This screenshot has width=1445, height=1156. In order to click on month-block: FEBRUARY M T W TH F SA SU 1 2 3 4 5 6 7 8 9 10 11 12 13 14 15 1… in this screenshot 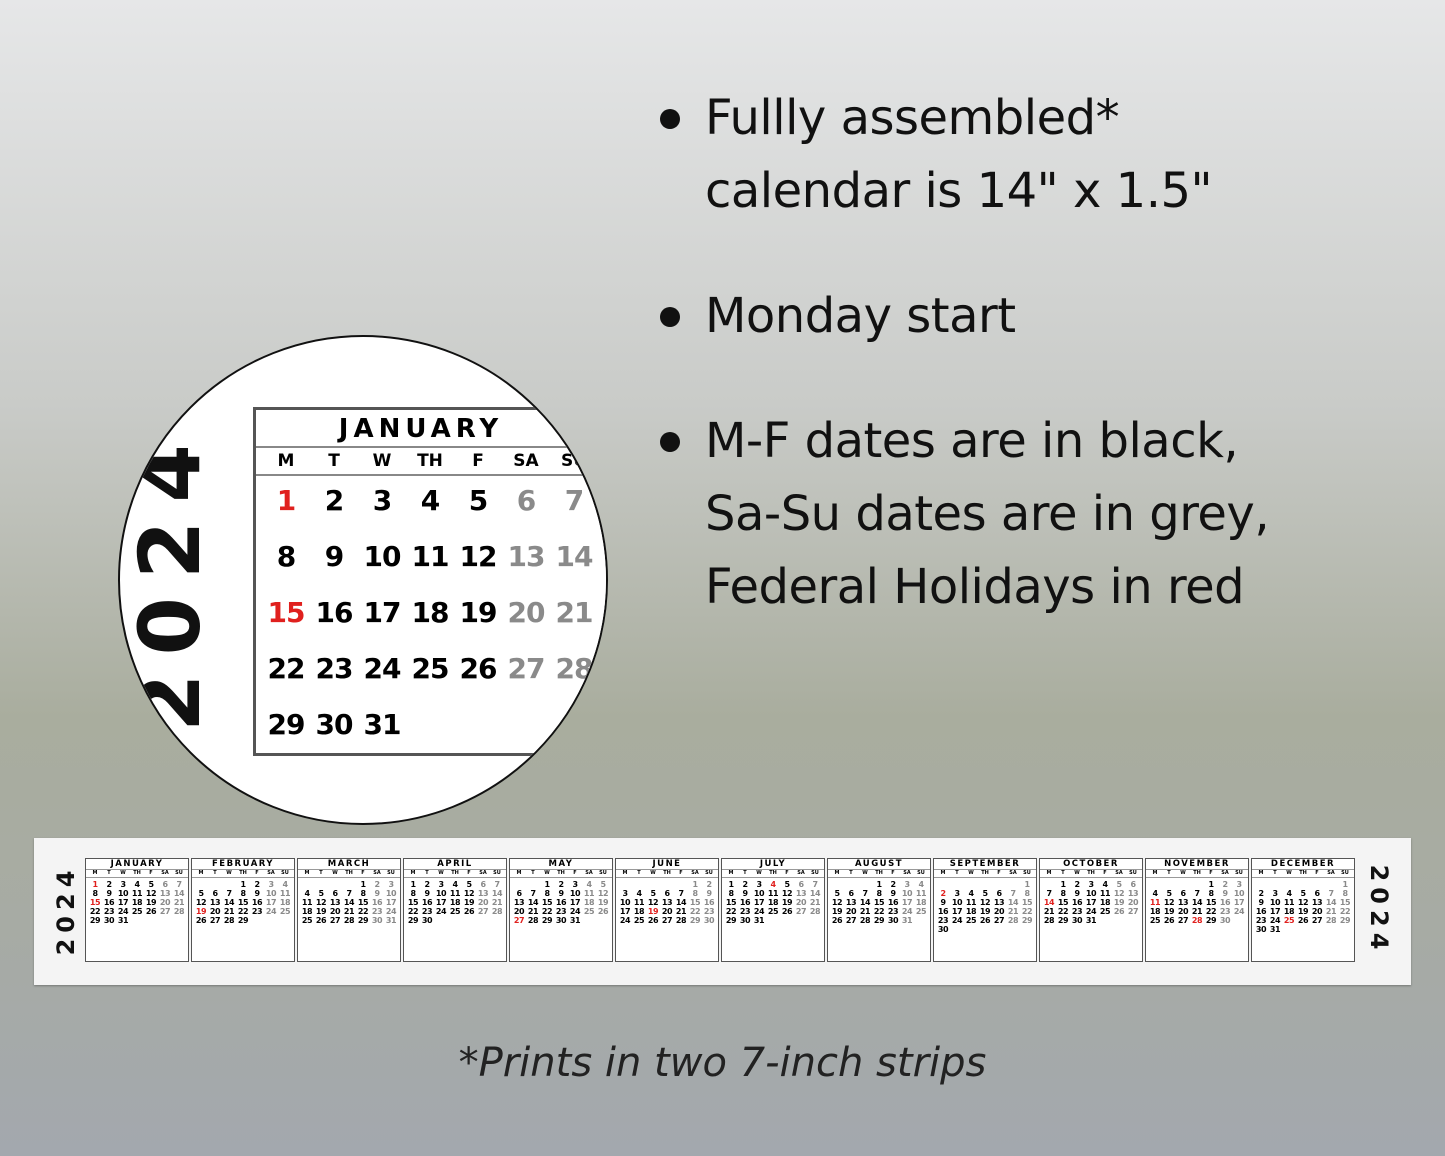, I will do `click(243, 910)`.